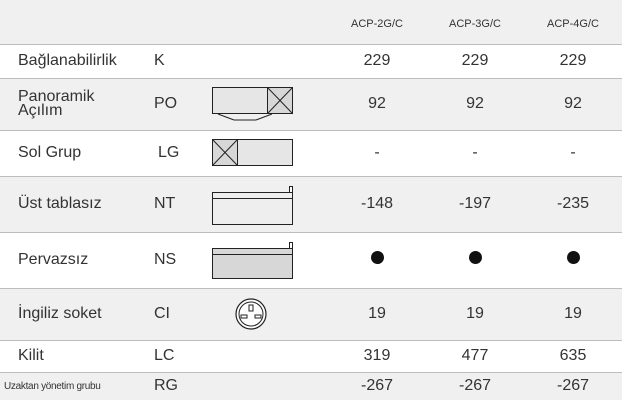 This screenshot has width=622, height=410. Describe the element at coordinates (475, 355) in the screenshot. I see `row-value: 477` at that location.